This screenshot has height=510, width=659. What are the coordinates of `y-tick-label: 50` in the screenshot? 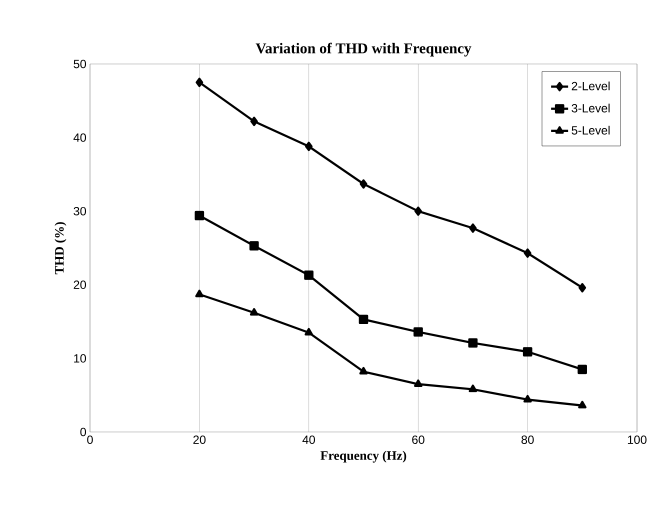 It's located at (80, 64).